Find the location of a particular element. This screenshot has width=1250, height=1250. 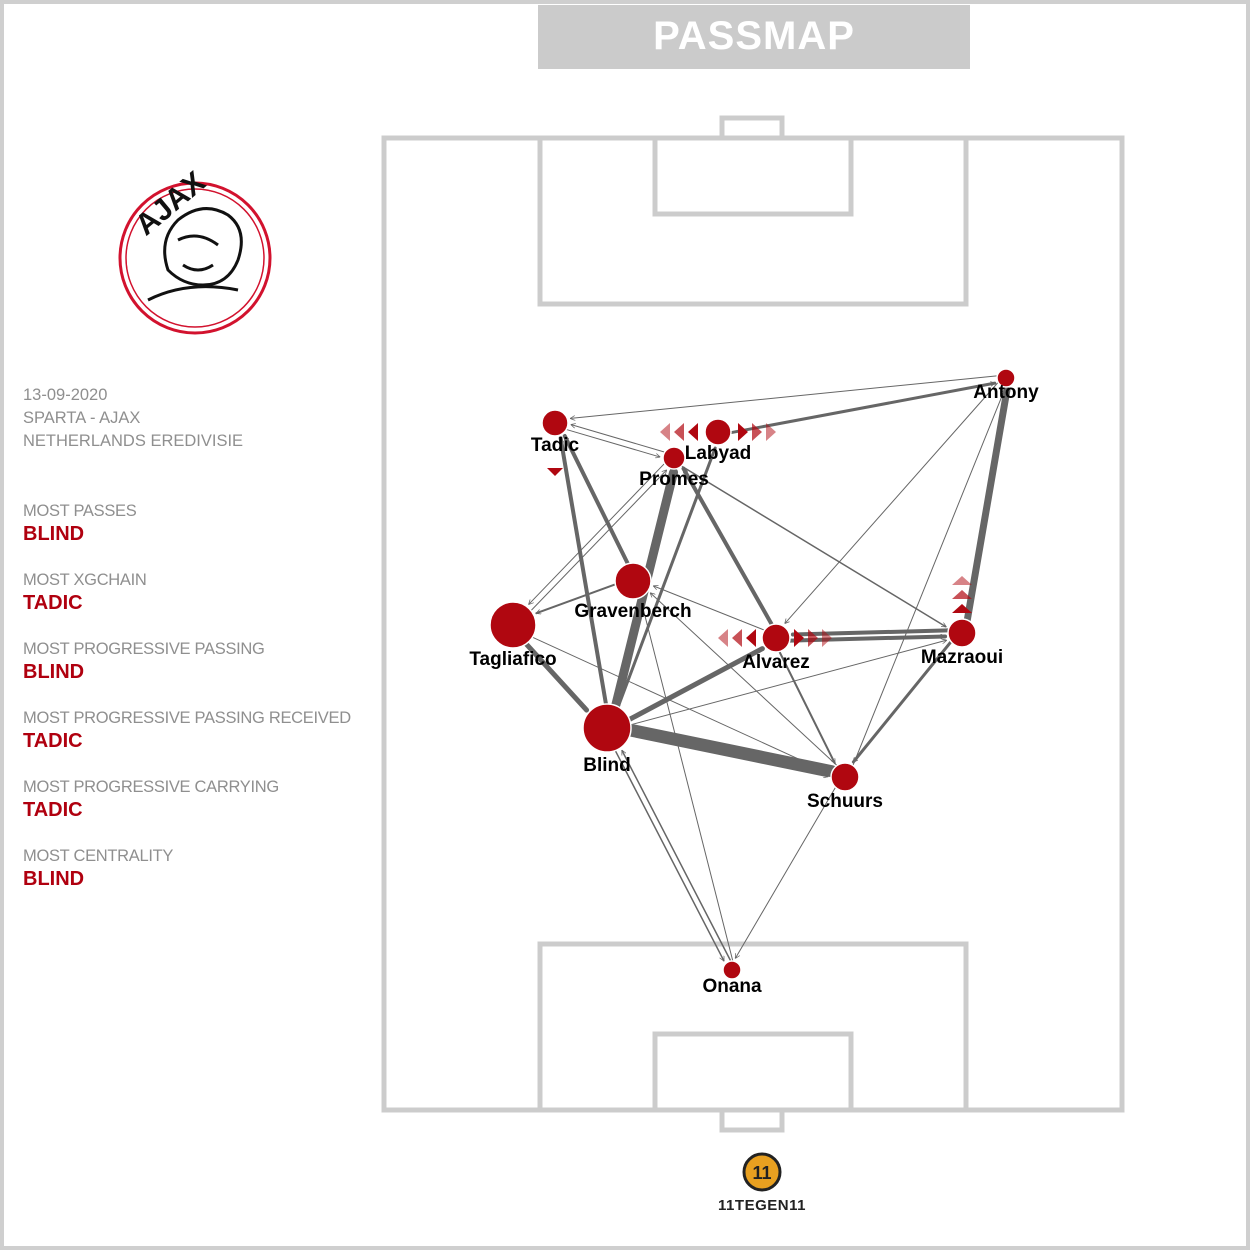

pass-edge-promes-to-tadic is located at coordinates (618, 439).